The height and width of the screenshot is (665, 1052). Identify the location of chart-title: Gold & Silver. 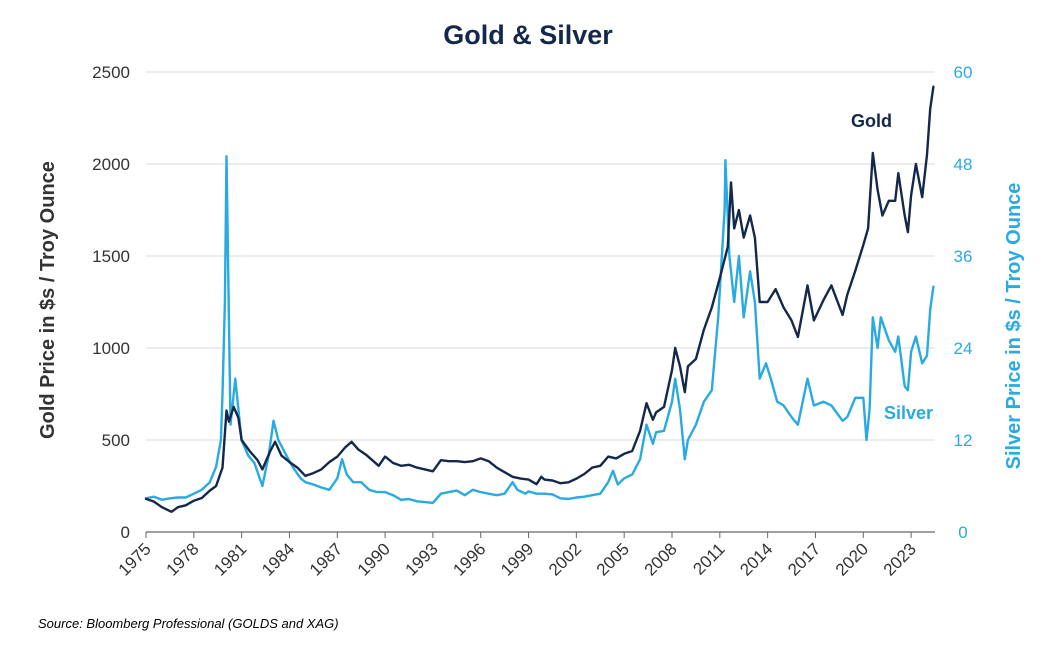
(528, 35).